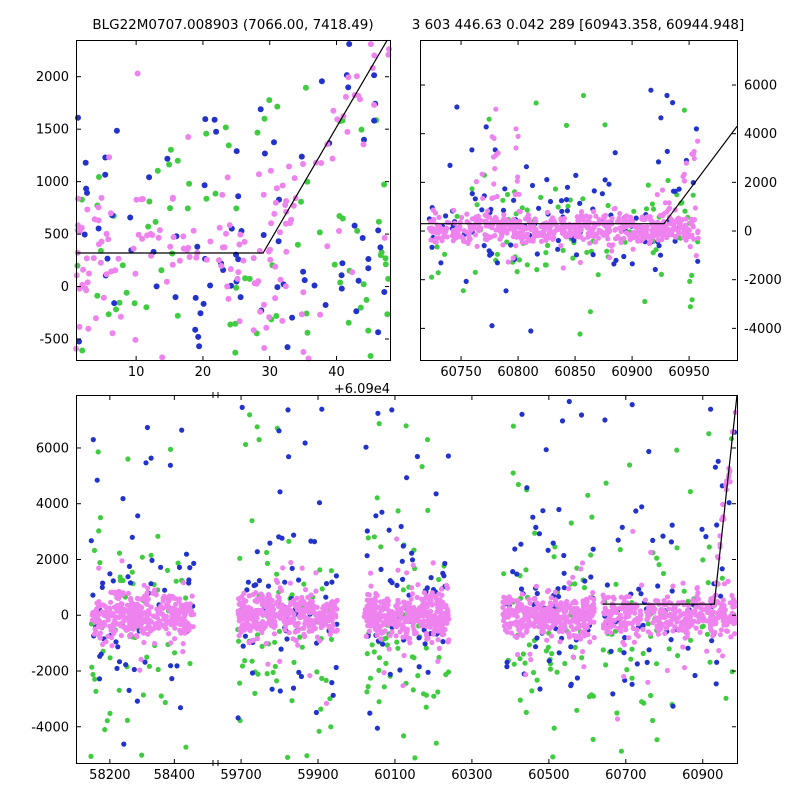 Image resolution: width=800 pixels, height=800 pixels. I want to click on svg-text: 60850, so click(574, 372).